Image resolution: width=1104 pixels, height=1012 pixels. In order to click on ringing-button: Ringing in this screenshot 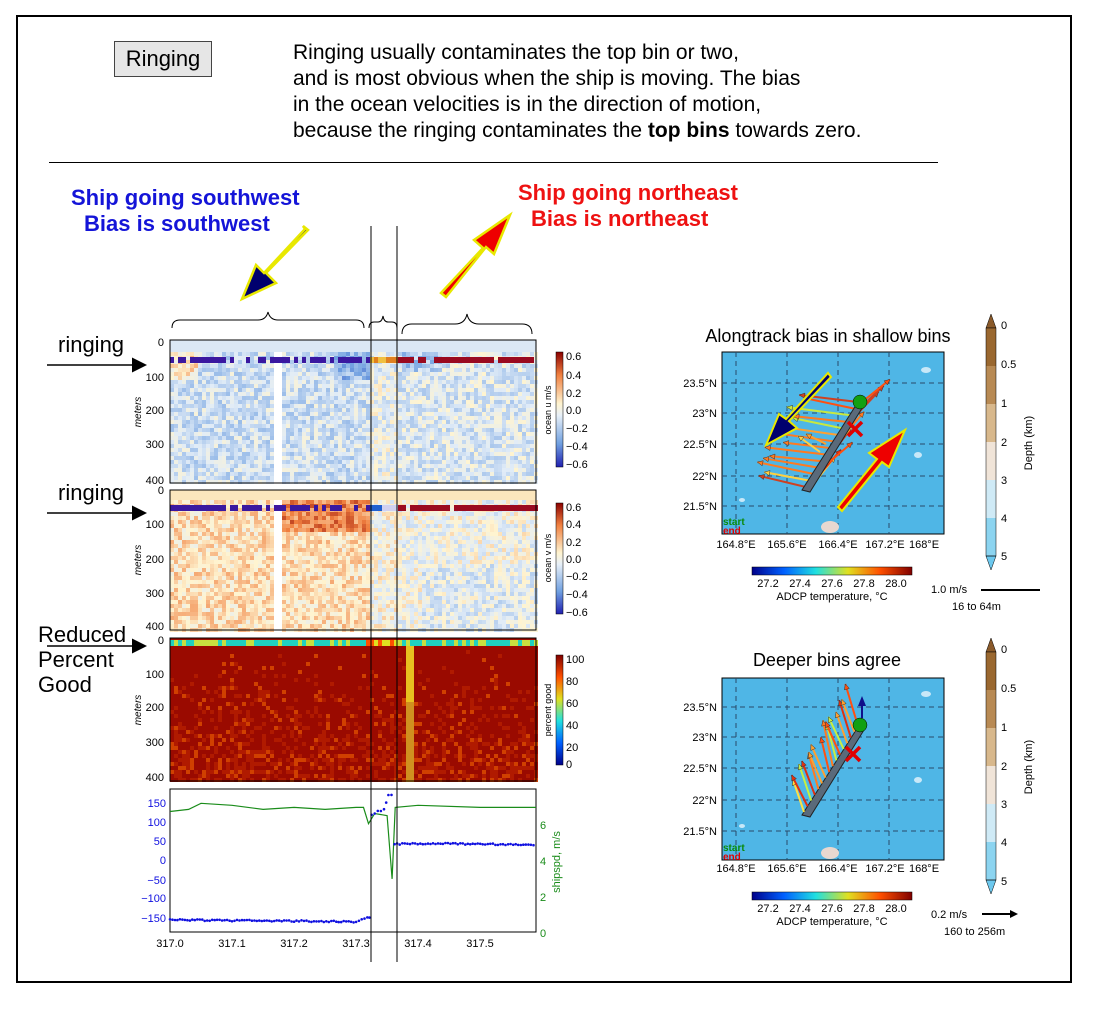, I will do `click(163, 59)`.